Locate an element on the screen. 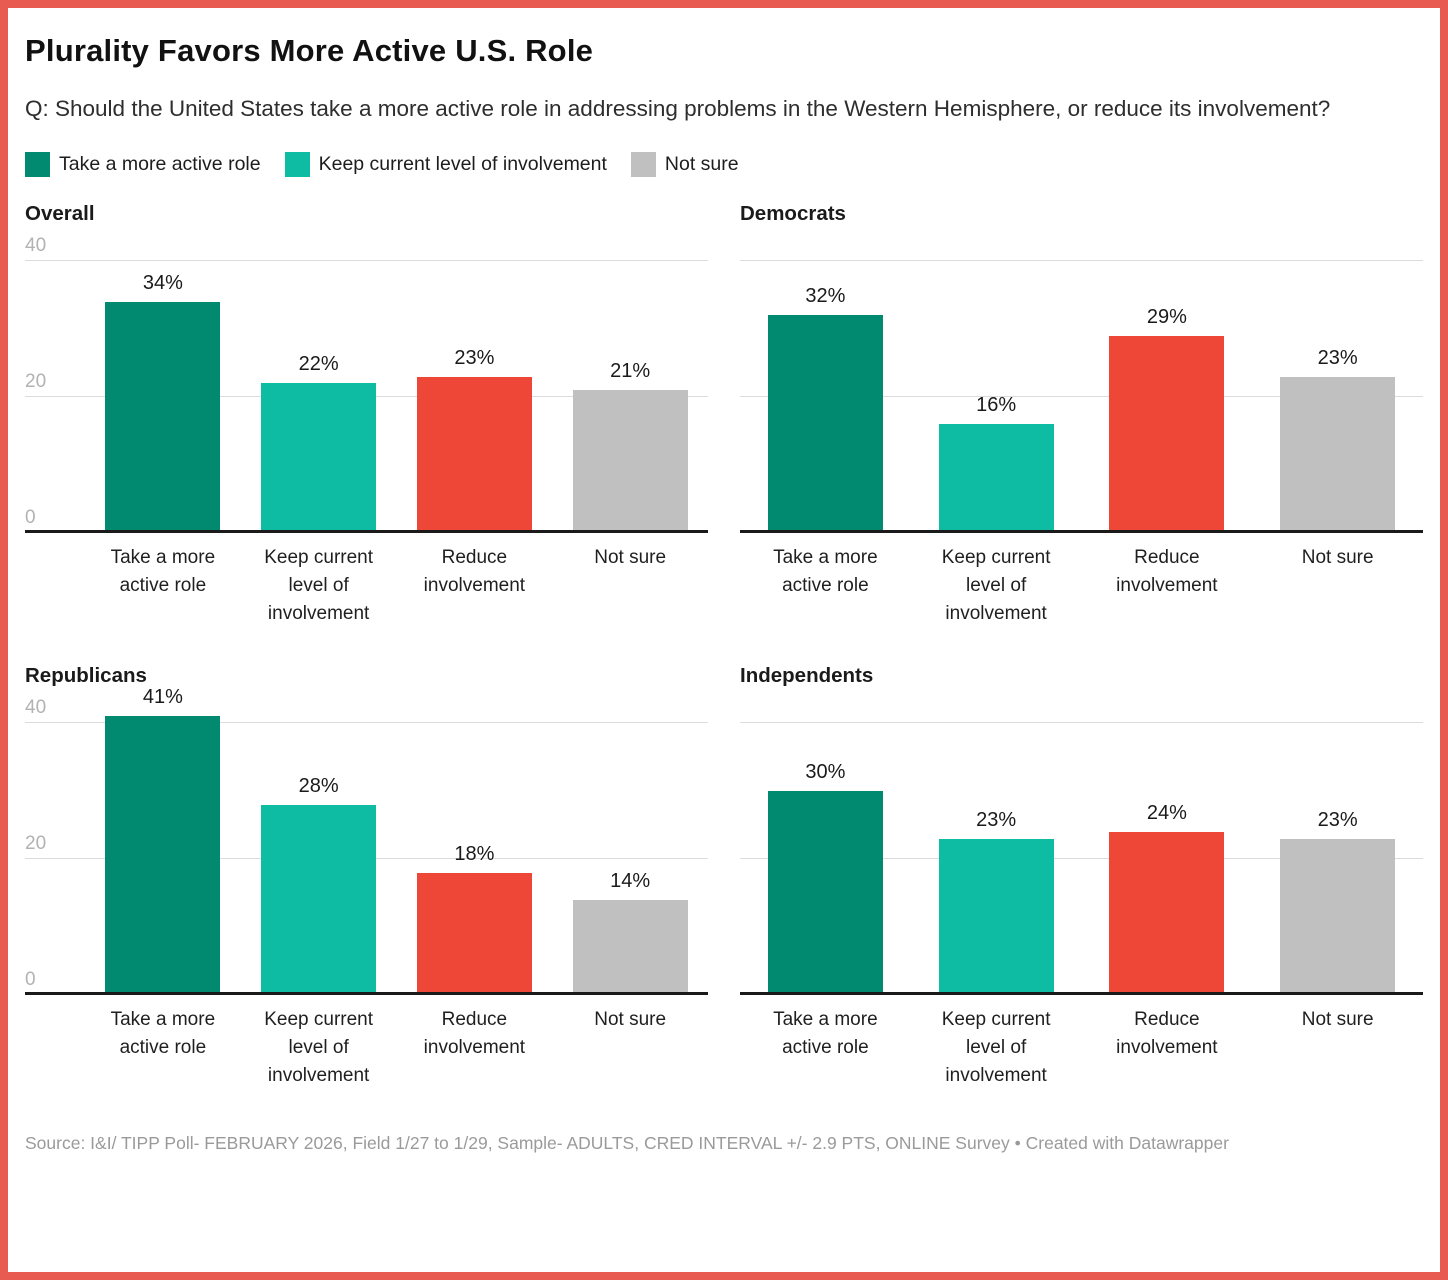 This screenshot has width=1448, height=1280. bar-column: 21% is located at coordinates (630, 446).